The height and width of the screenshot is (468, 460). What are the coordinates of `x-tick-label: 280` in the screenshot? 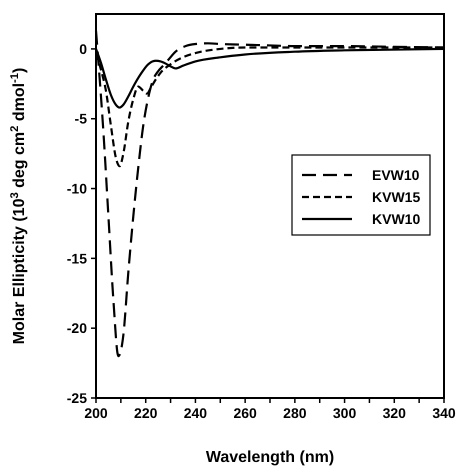 It's located at (295, 413).